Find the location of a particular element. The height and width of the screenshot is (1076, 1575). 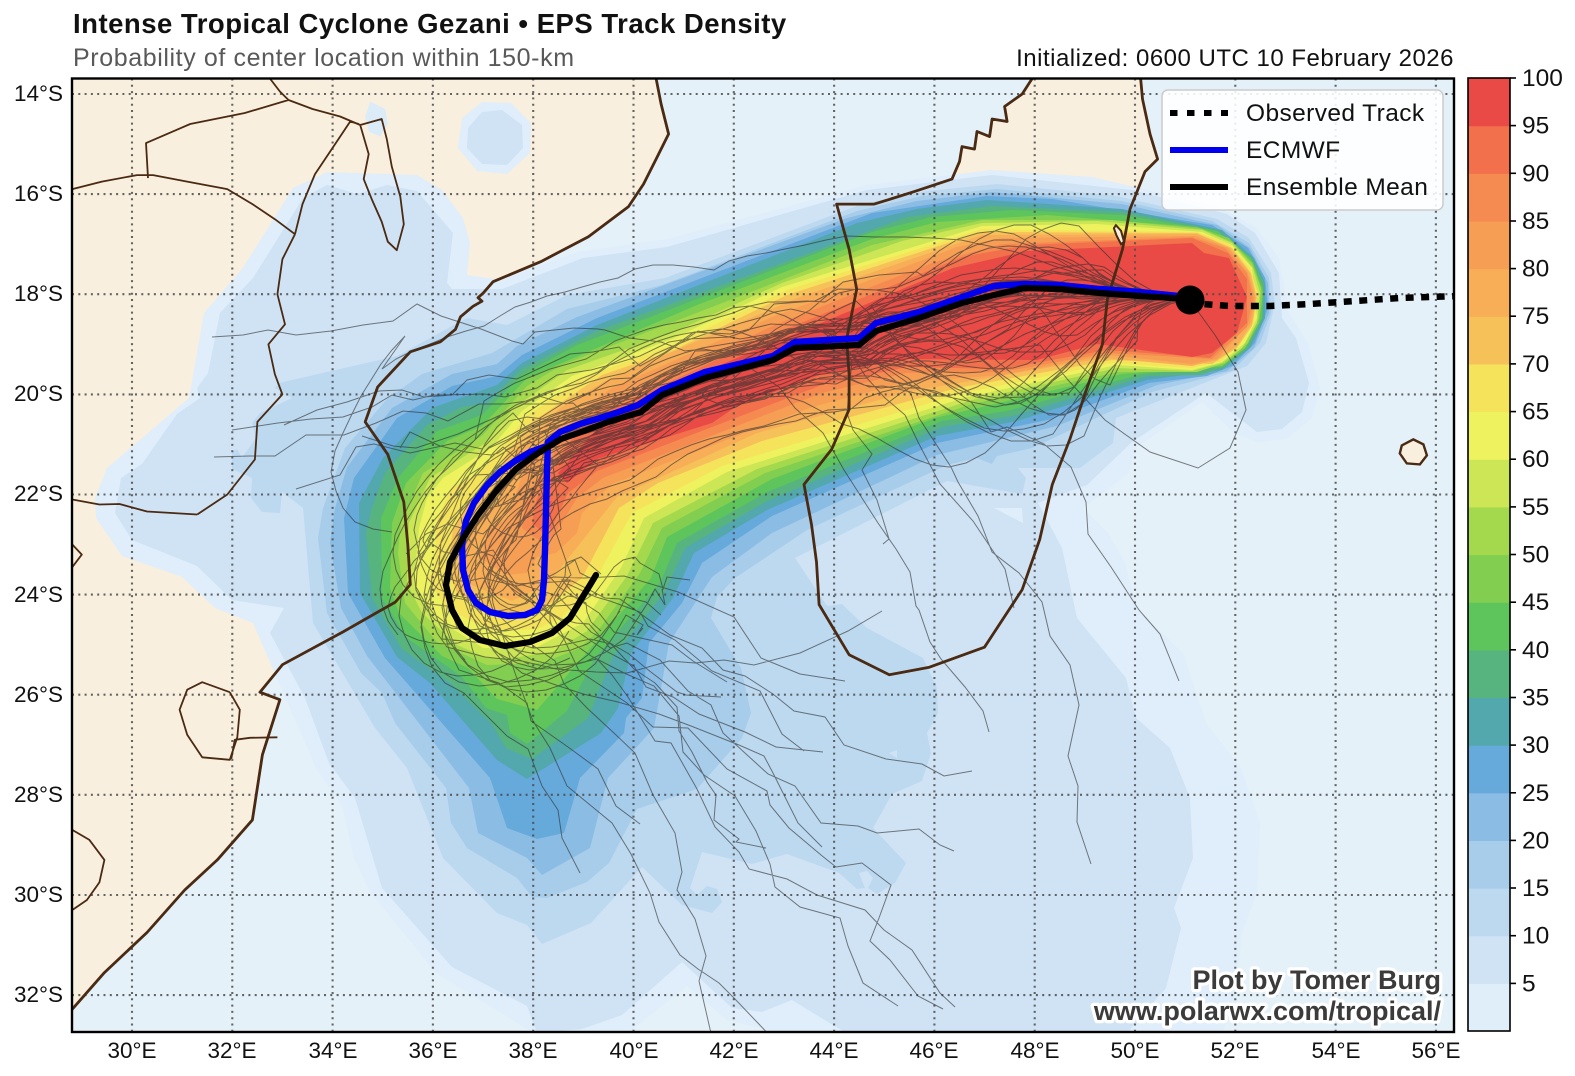

svg-text: 55 is located at coordinates (1535, 507).